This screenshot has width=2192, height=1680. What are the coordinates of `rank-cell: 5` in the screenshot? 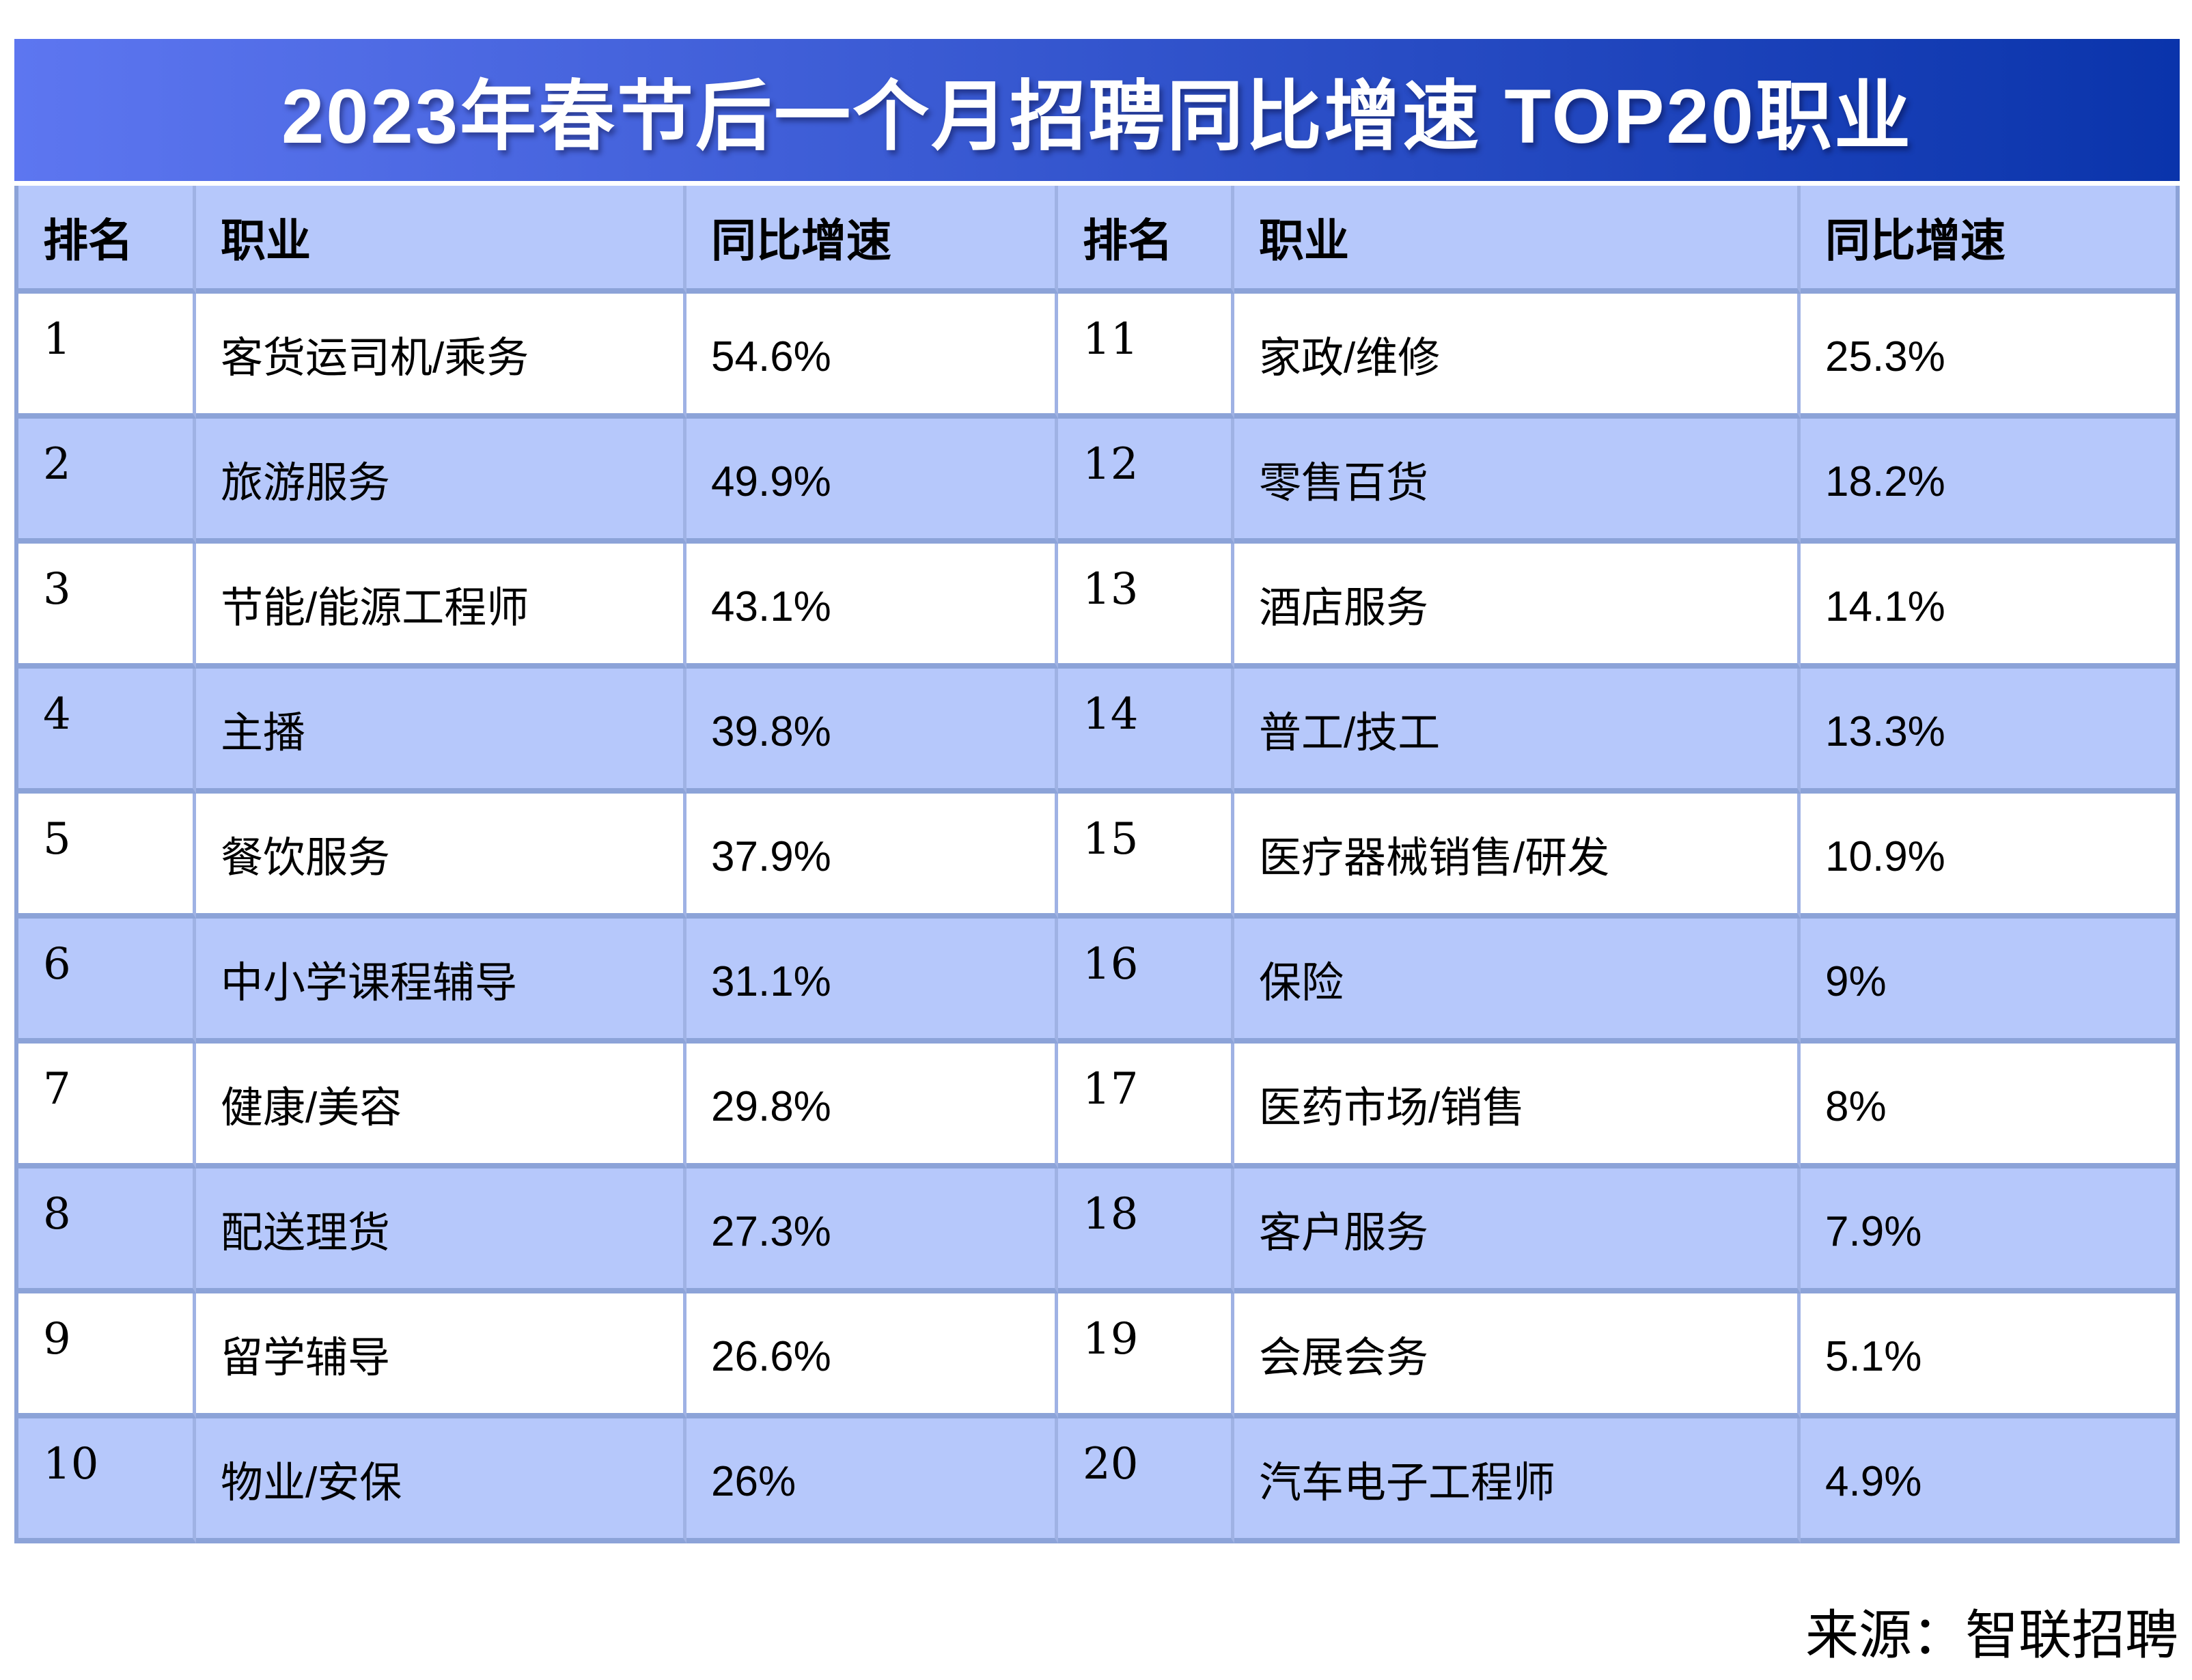 It's located at (107, 856).